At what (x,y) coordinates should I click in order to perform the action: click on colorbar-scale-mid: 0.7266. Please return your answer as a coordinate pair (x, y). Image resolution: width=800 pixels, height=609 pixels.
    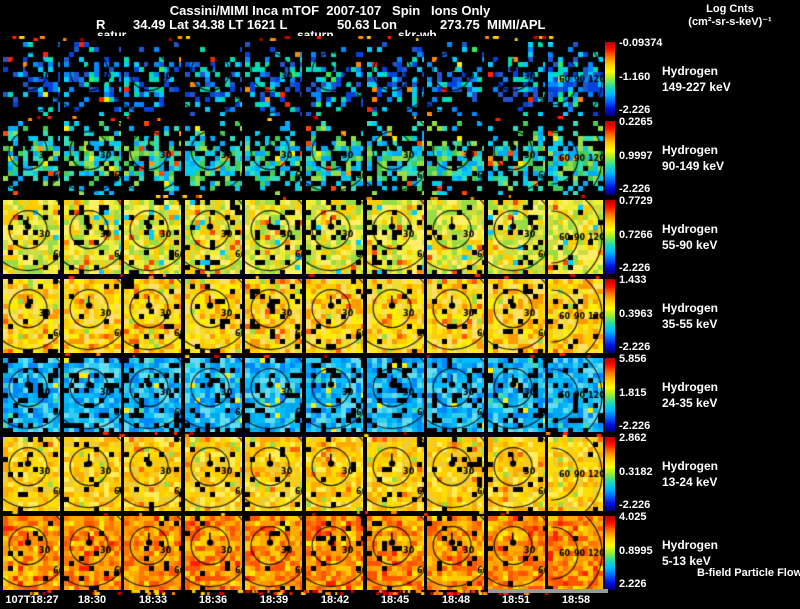
    Looking at the image, I should click on (636, 235).